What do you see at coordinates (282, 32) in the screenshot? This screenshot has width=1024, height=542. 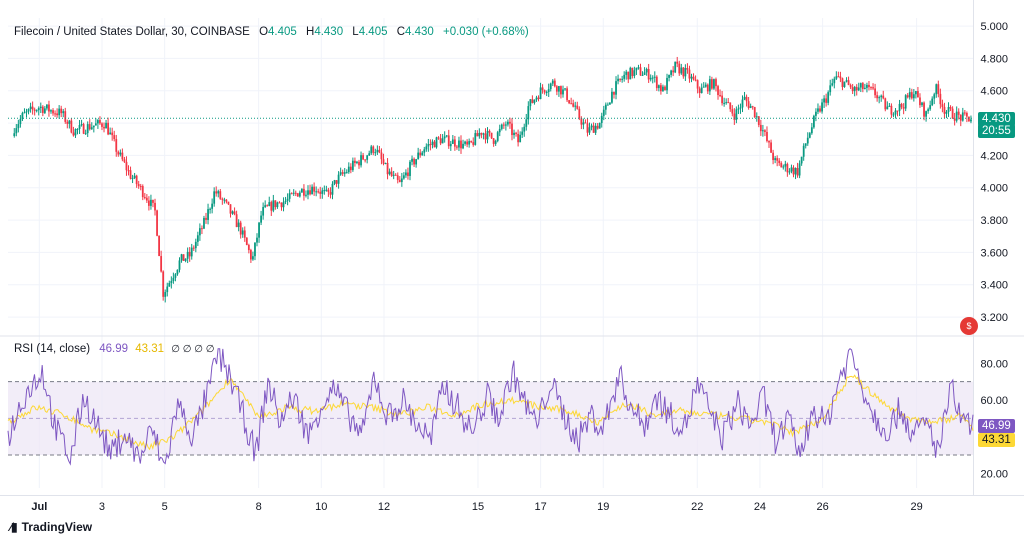 I see `open-value: 4.405` at bounding box center [282, 32].